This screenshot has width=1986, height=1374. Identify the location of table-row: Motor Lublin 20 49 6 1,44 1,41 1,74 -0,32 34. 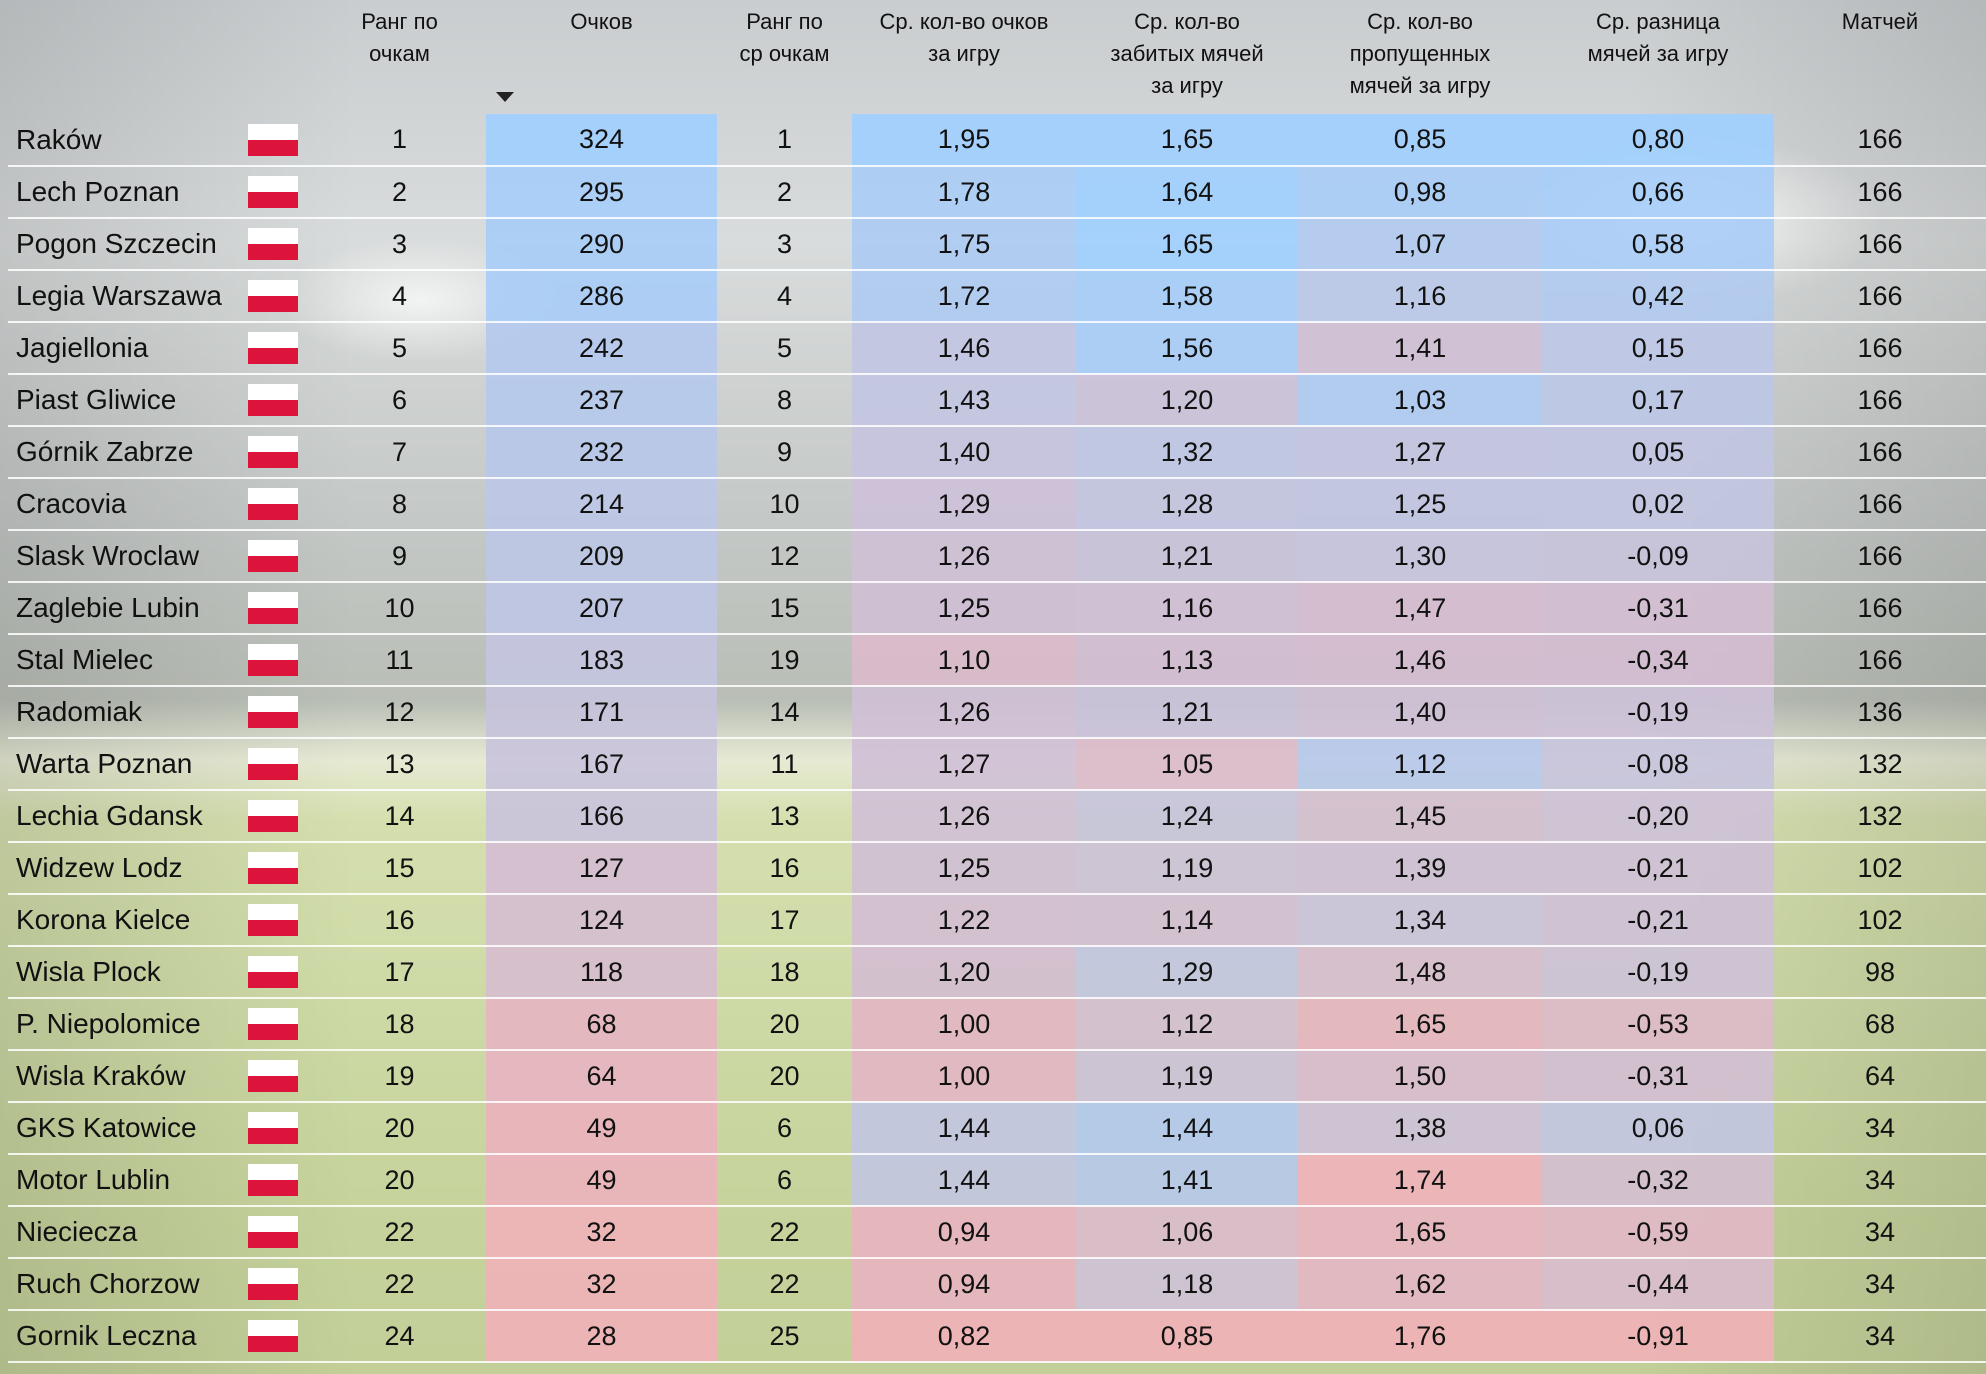
(997, 1180).